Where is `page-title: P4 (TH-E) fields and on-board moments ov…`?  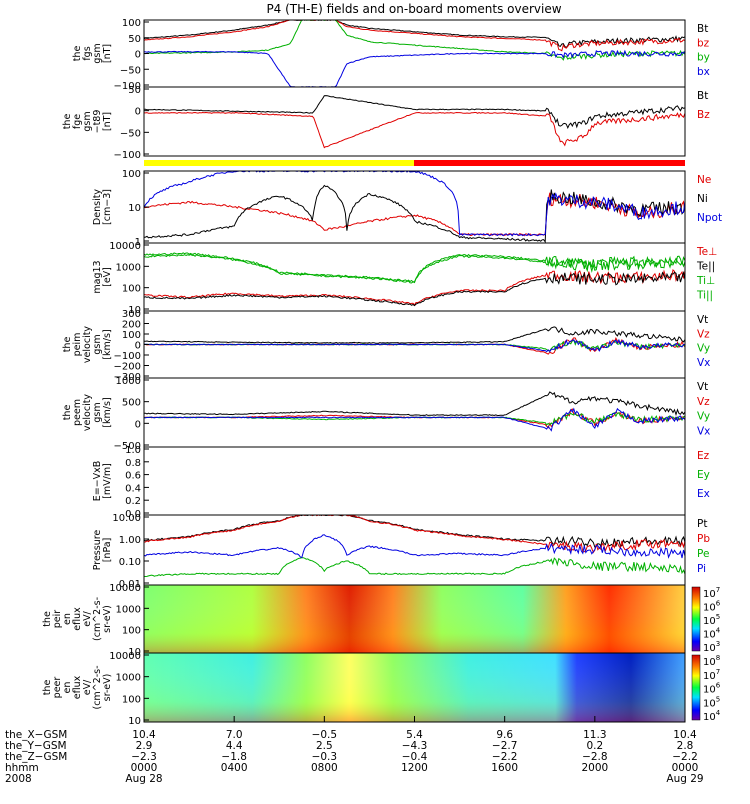 page-title: P4 (TH-E) fields and on-board moments ov… is located at coordinates (413, 9).